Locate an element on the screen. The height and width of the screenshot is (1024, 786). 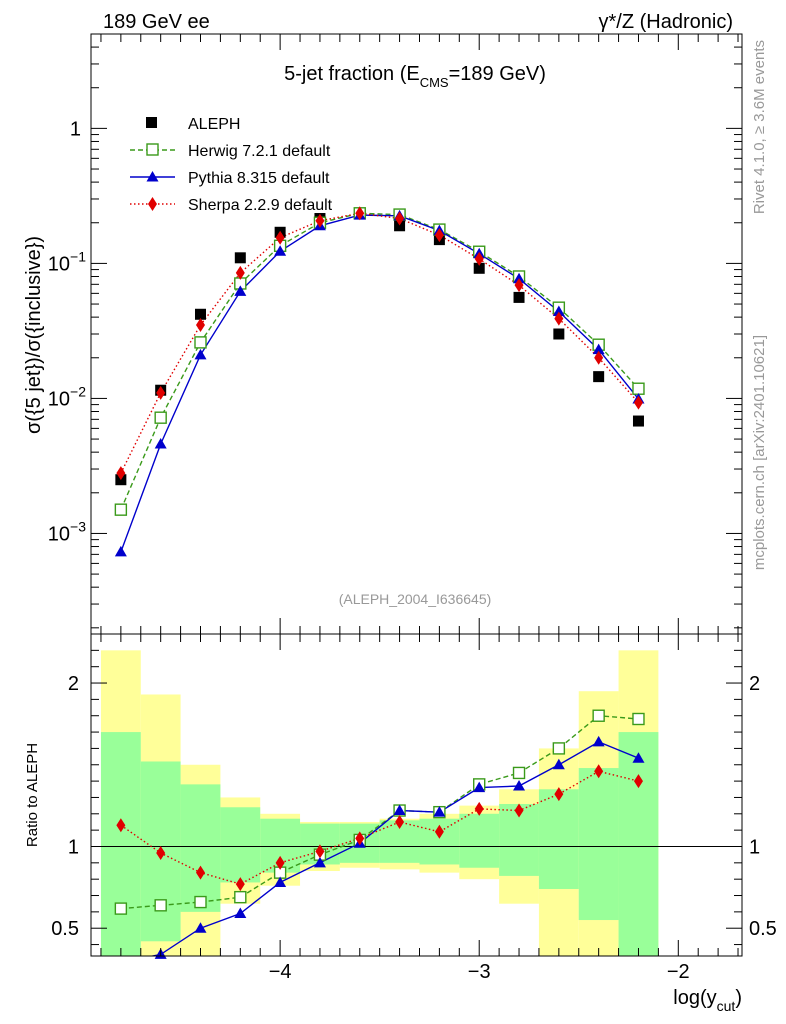
legend-label-aleph: ALEPH is located at coordinates (214, 124).